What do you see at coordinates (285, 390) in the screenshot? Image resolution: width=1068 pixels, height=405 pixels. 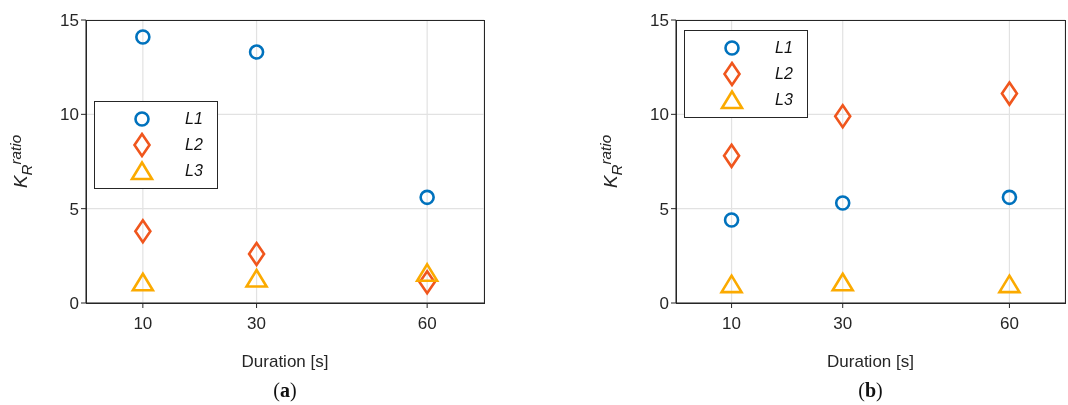 I see `text: (a)` at bounding box center [285, 390].